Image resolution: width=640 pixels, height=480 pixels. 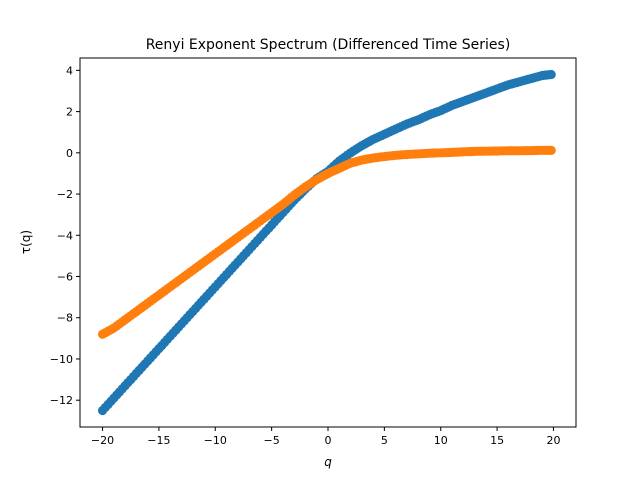 What do you see at coordinates (272, 440) in the screenshot?
I see `x-tick-label: −5` at bounding box center [272, 440].